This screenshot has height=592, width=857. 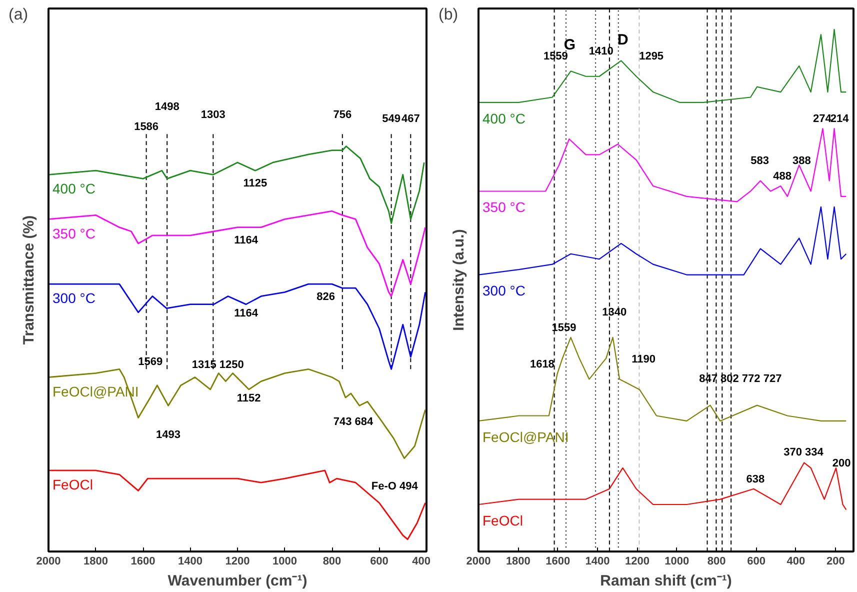 What do you see at coordinates (841, 464) in the screenshot?
I see `annotation: 200` at bounding box center [841, 464].